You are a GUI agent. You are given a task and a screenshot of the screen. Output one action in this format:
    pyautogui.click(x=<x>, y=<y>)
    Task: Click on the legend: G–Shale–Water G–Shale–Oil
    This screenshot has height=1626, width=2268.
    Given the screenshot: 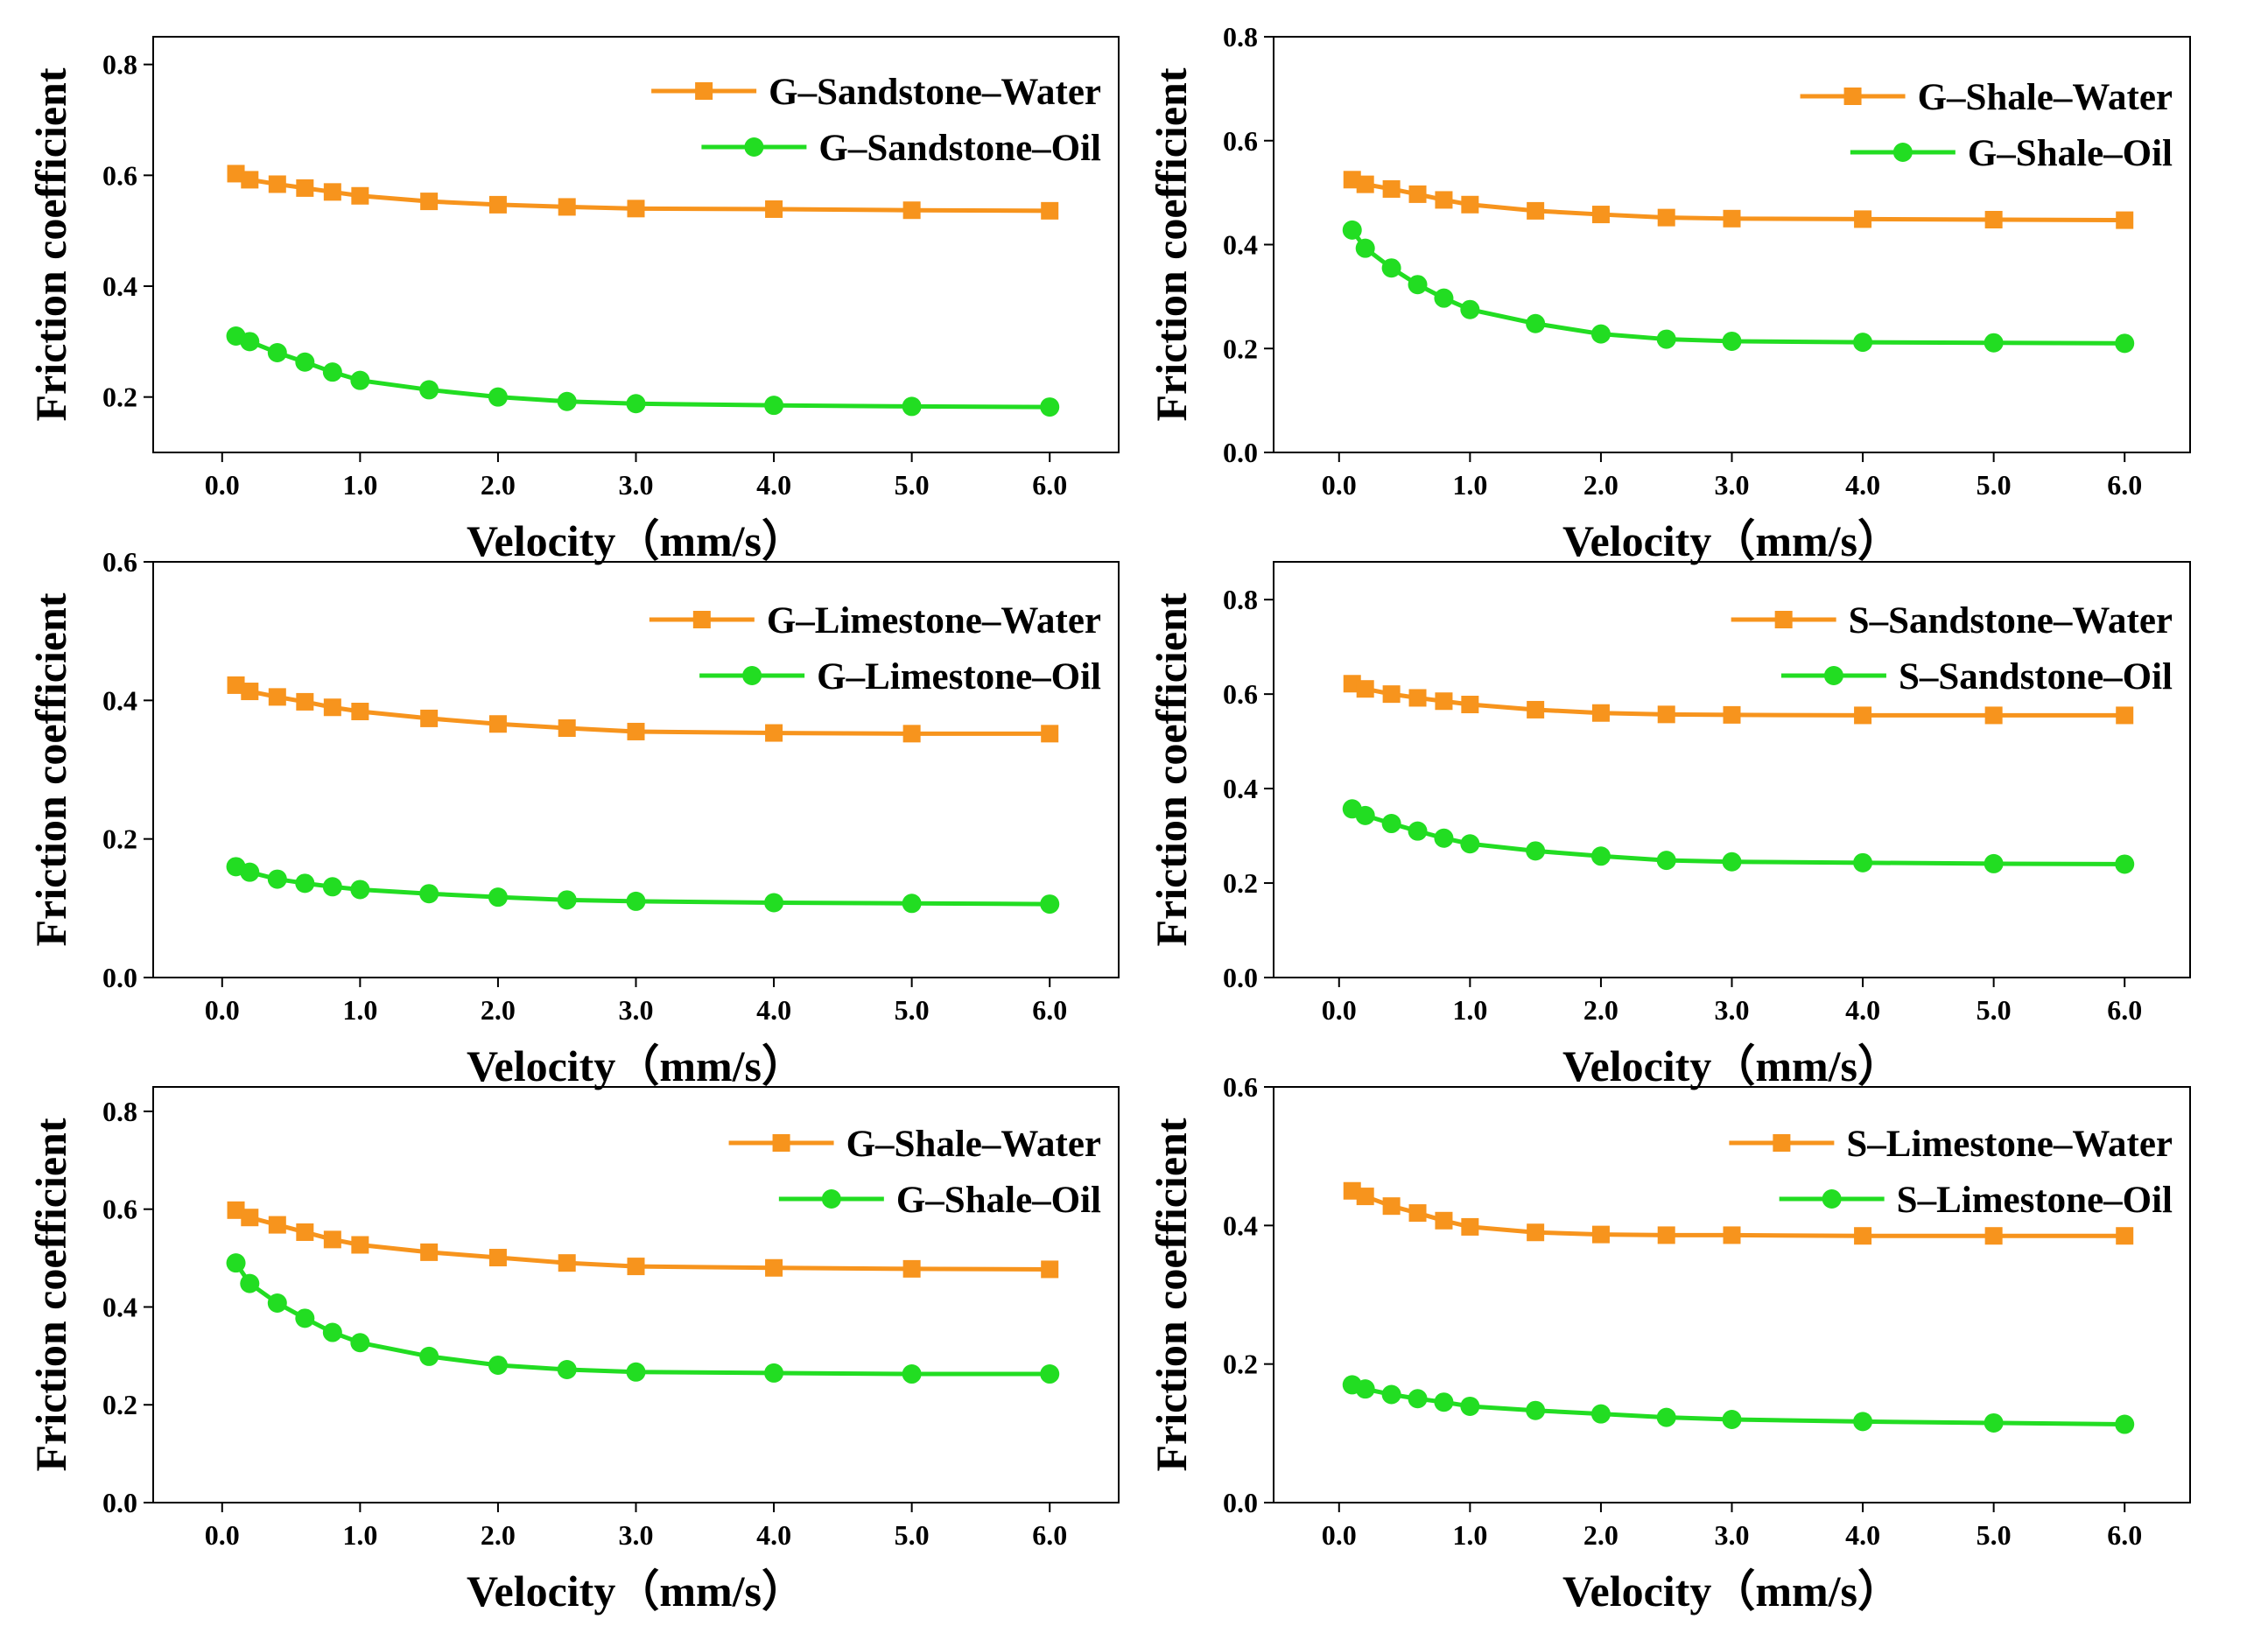 What is the action you would take?
    pyautogui.click(x=914, y=1172)
    